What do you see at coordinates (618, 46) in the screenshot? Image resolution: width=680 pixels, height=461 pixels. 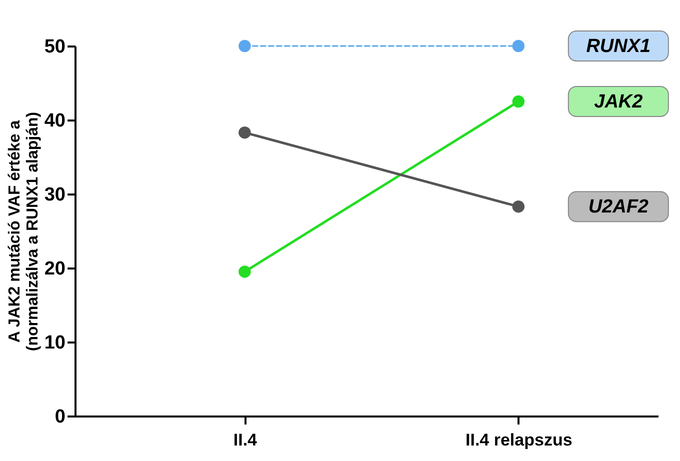 I see `text: RUNX1` at bounding box center [618, 46].